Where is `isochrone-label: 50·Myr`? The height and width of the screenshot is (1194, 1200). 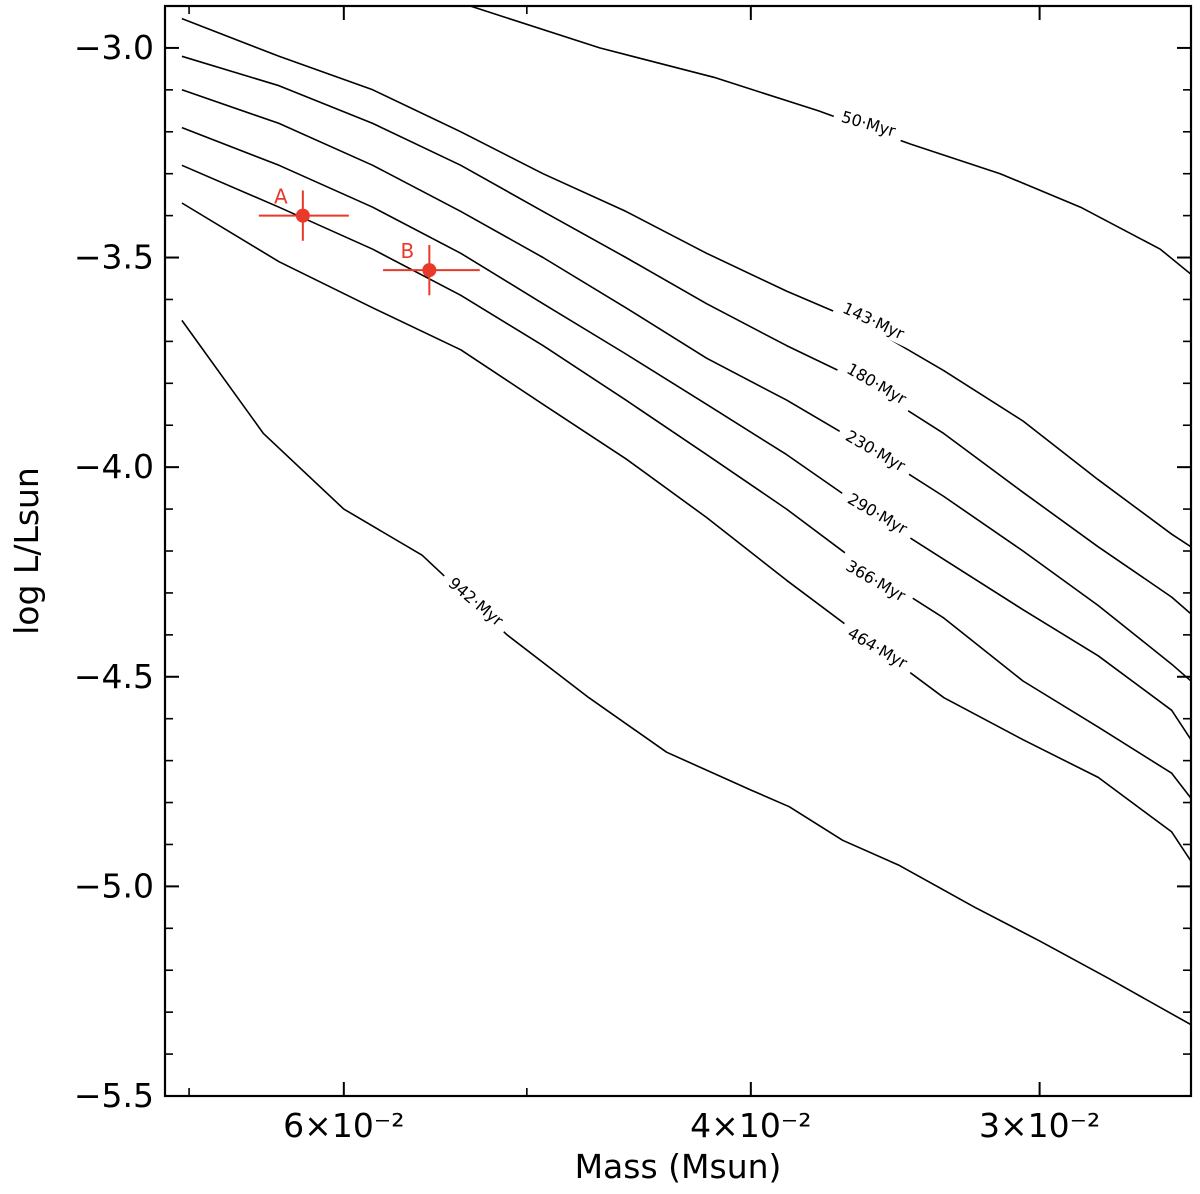 isochrone-label: 50·Myr is located at coordinates (868, 124).